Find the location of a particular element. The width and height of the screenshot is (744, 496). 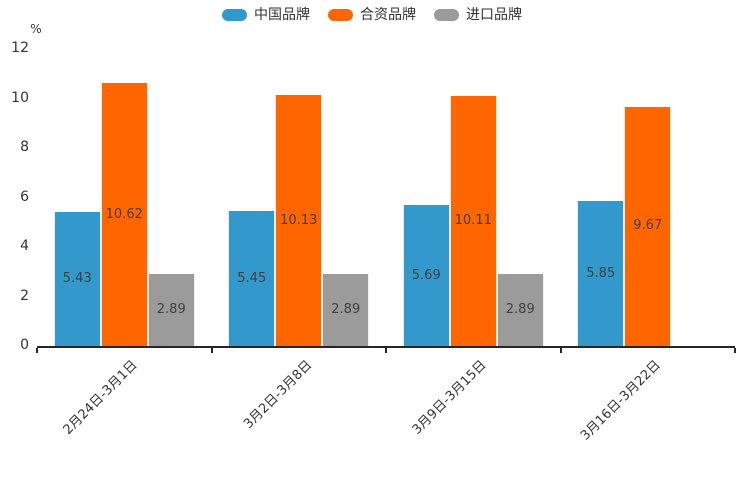

legend: 中国品牌 合资品牌 进口品牌 is located at coordinates (372, 15).